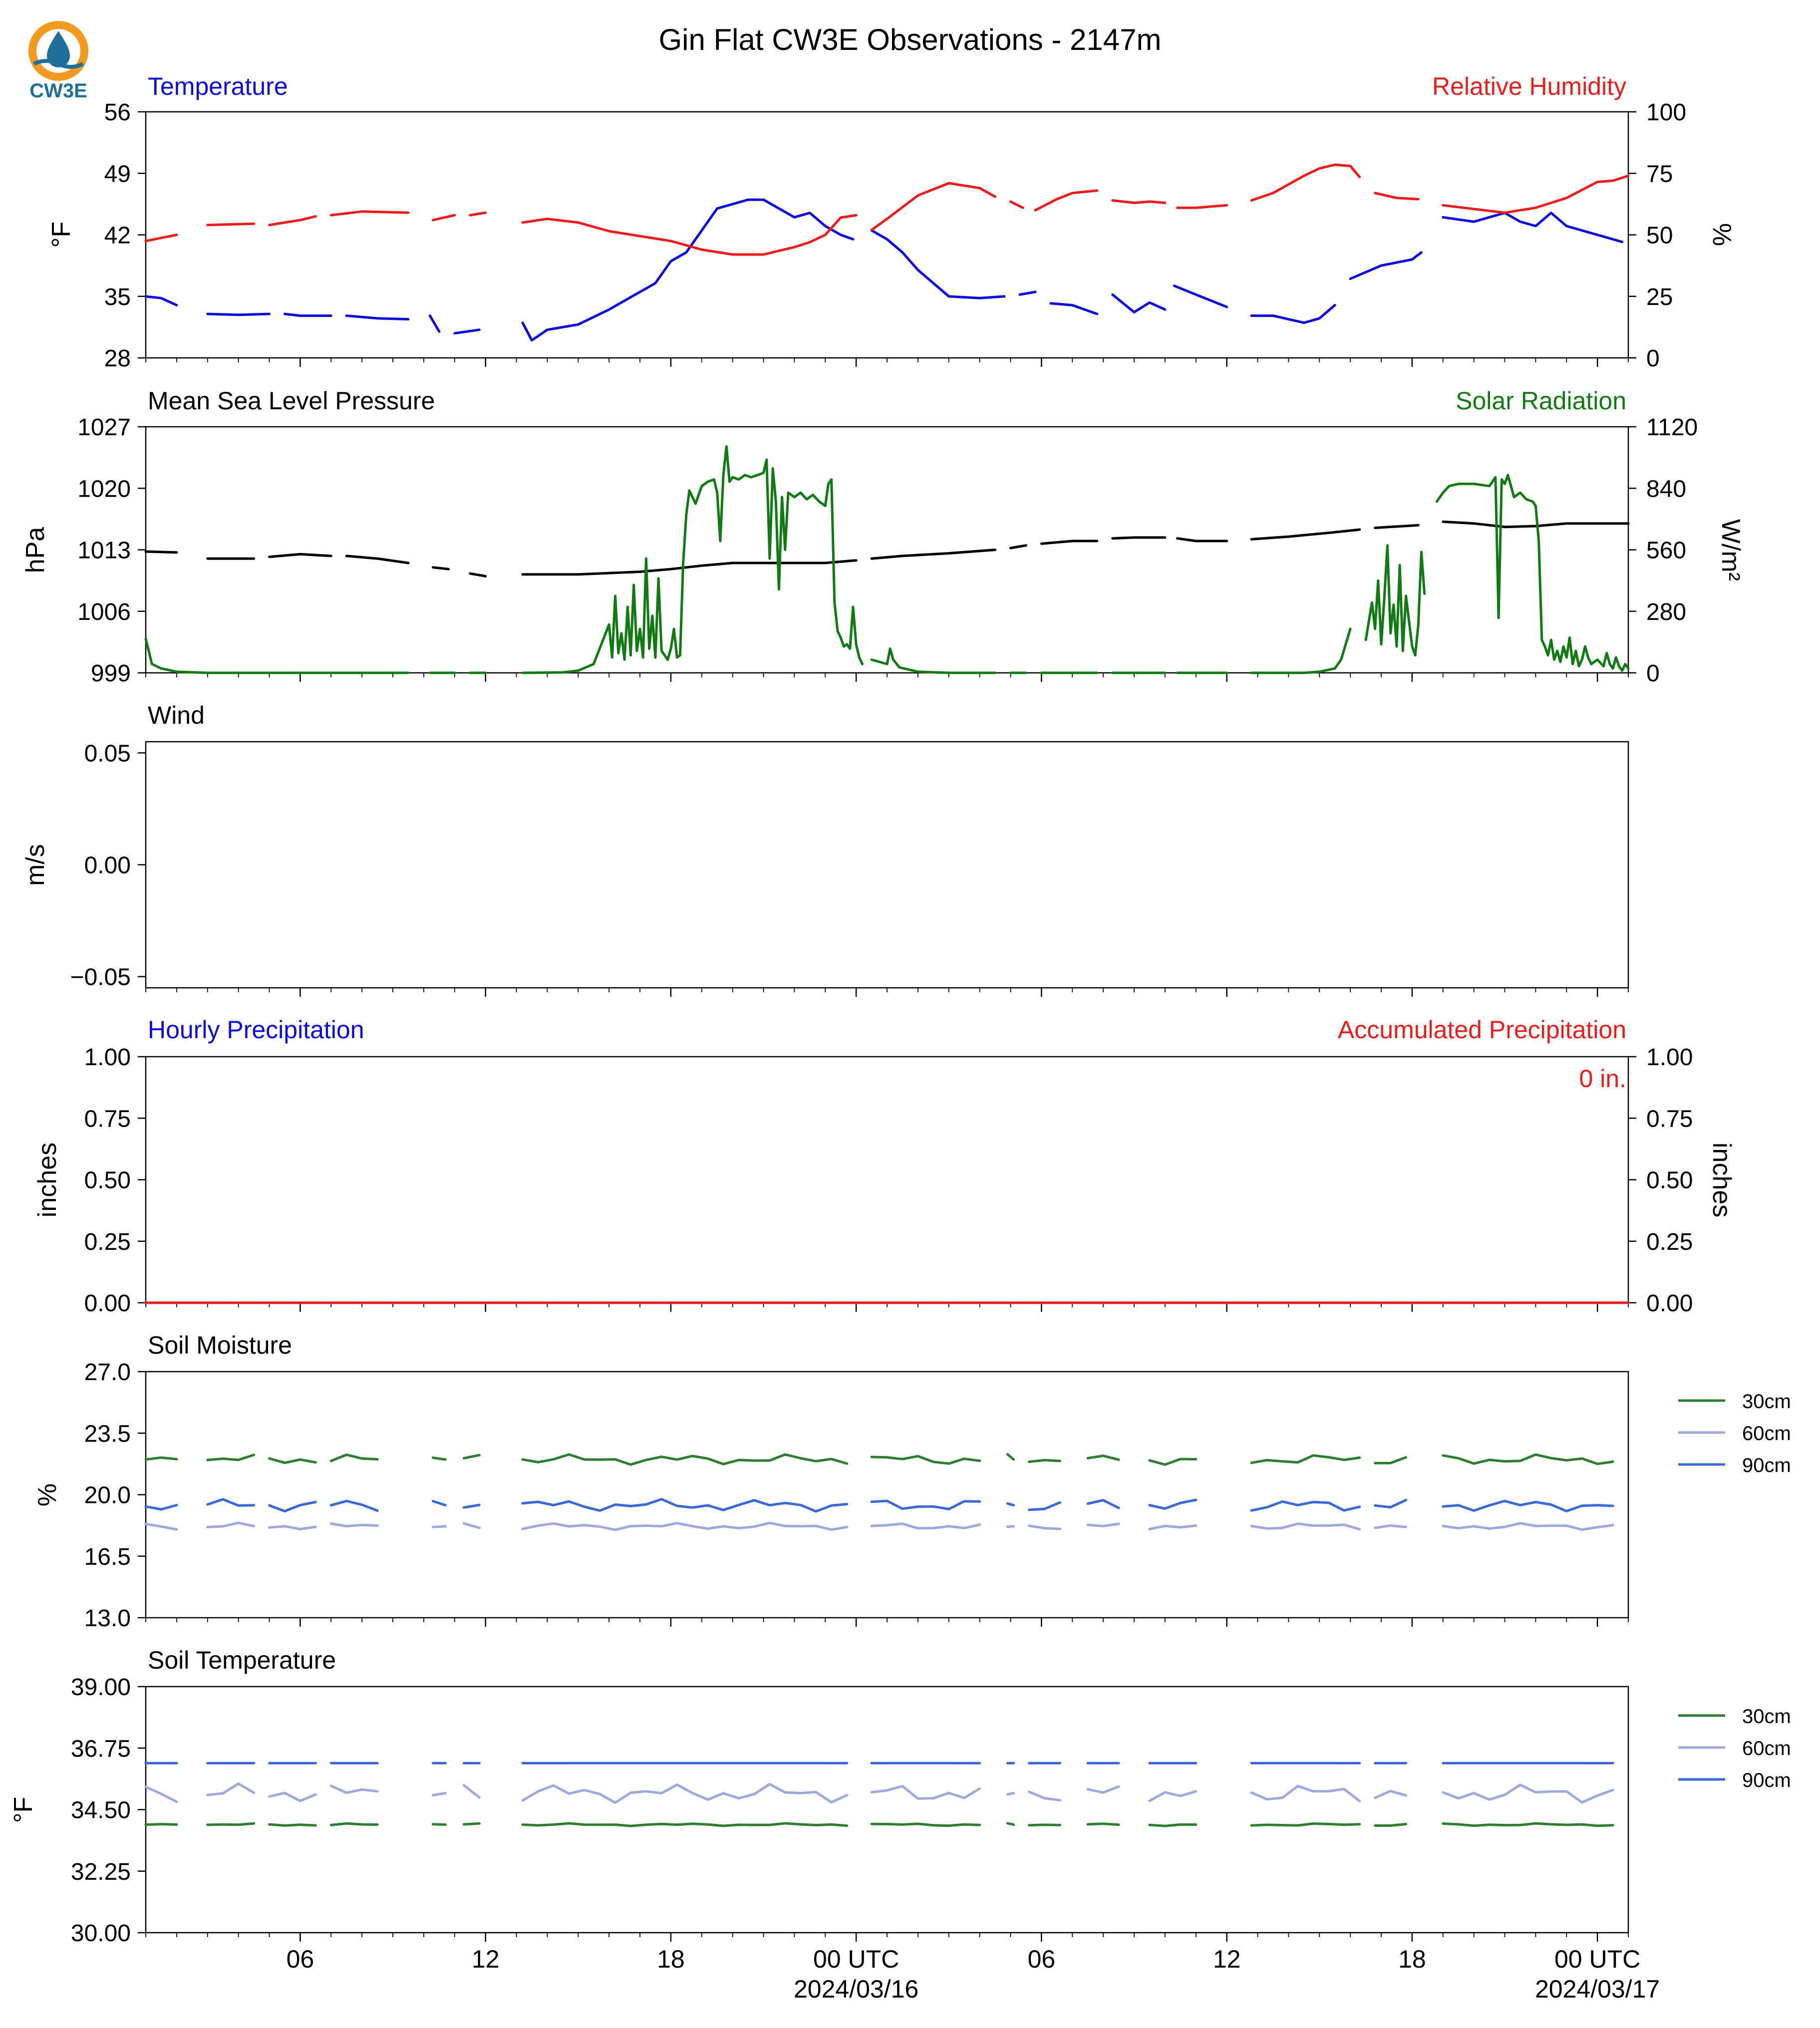 This screenshot has height=2028, width=1820. What do you see at coordinates (101, 1933) in the screenshot?
I see `y-tick-label: 30.00` at bounding box center [101, 1933].